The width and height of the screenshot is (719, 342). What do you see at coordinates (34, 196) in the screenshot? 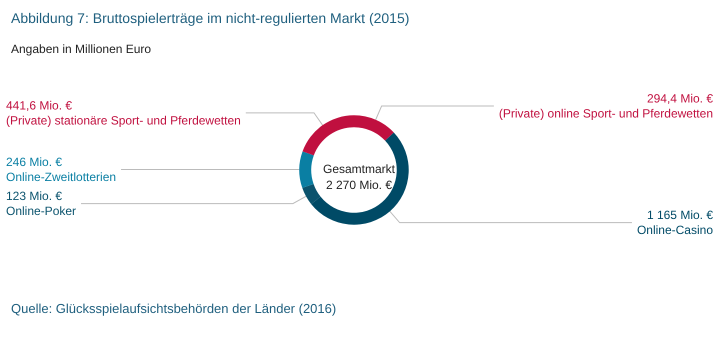
I see `data-label: 123 Mio. €` at bounding box center [34, 196].